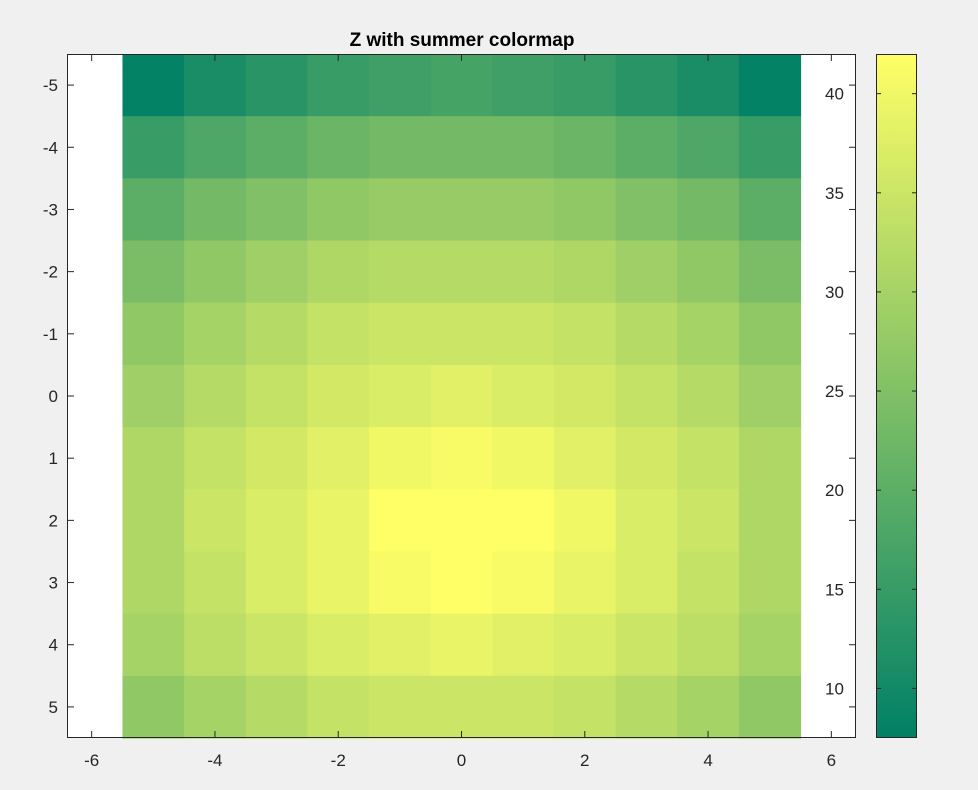 The height and width of the screenshot is (790, 978). What do you see at coordinates (53, 520) in the screenshot?
I see `y-tick-label: 2` at bounding box center [53, 520].